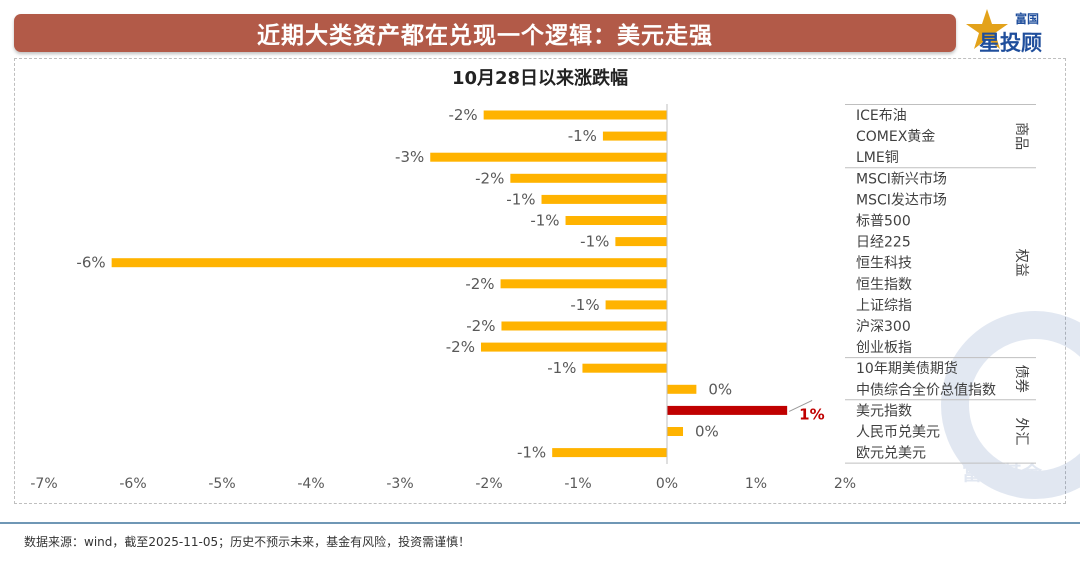 Image resolution: width=1080 pixels, height=569 pixels. What do you see at coordinates (667, 484) in the screenshot?
I see `x-tick-label: 0%` at bounding box center [667, 484].